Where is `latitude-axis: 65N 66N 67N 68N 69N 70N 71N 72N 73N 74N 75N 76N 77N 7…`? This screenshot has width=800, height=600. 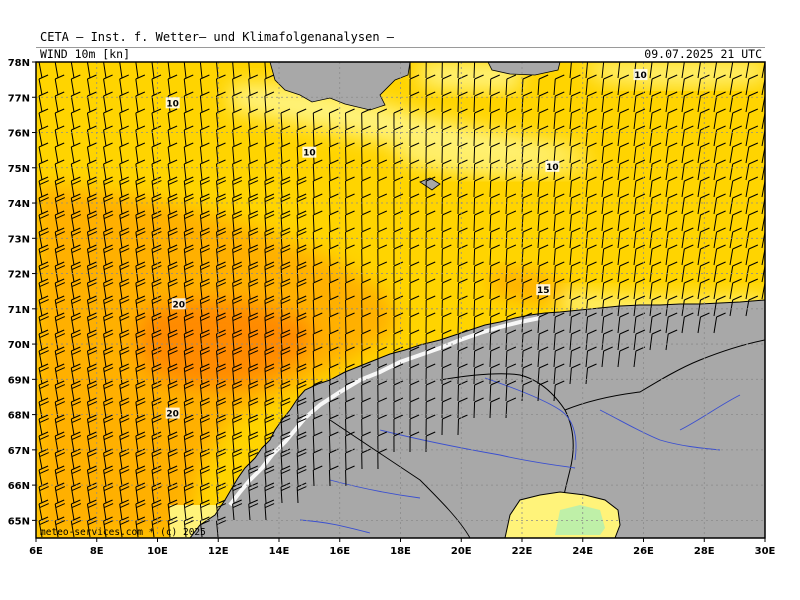
latitude-axis: 65N 66N 67N 68N 69N 70N 71N 72N 73N 74N 75N 76N 77N 7… is located at coordinates (22, 292).